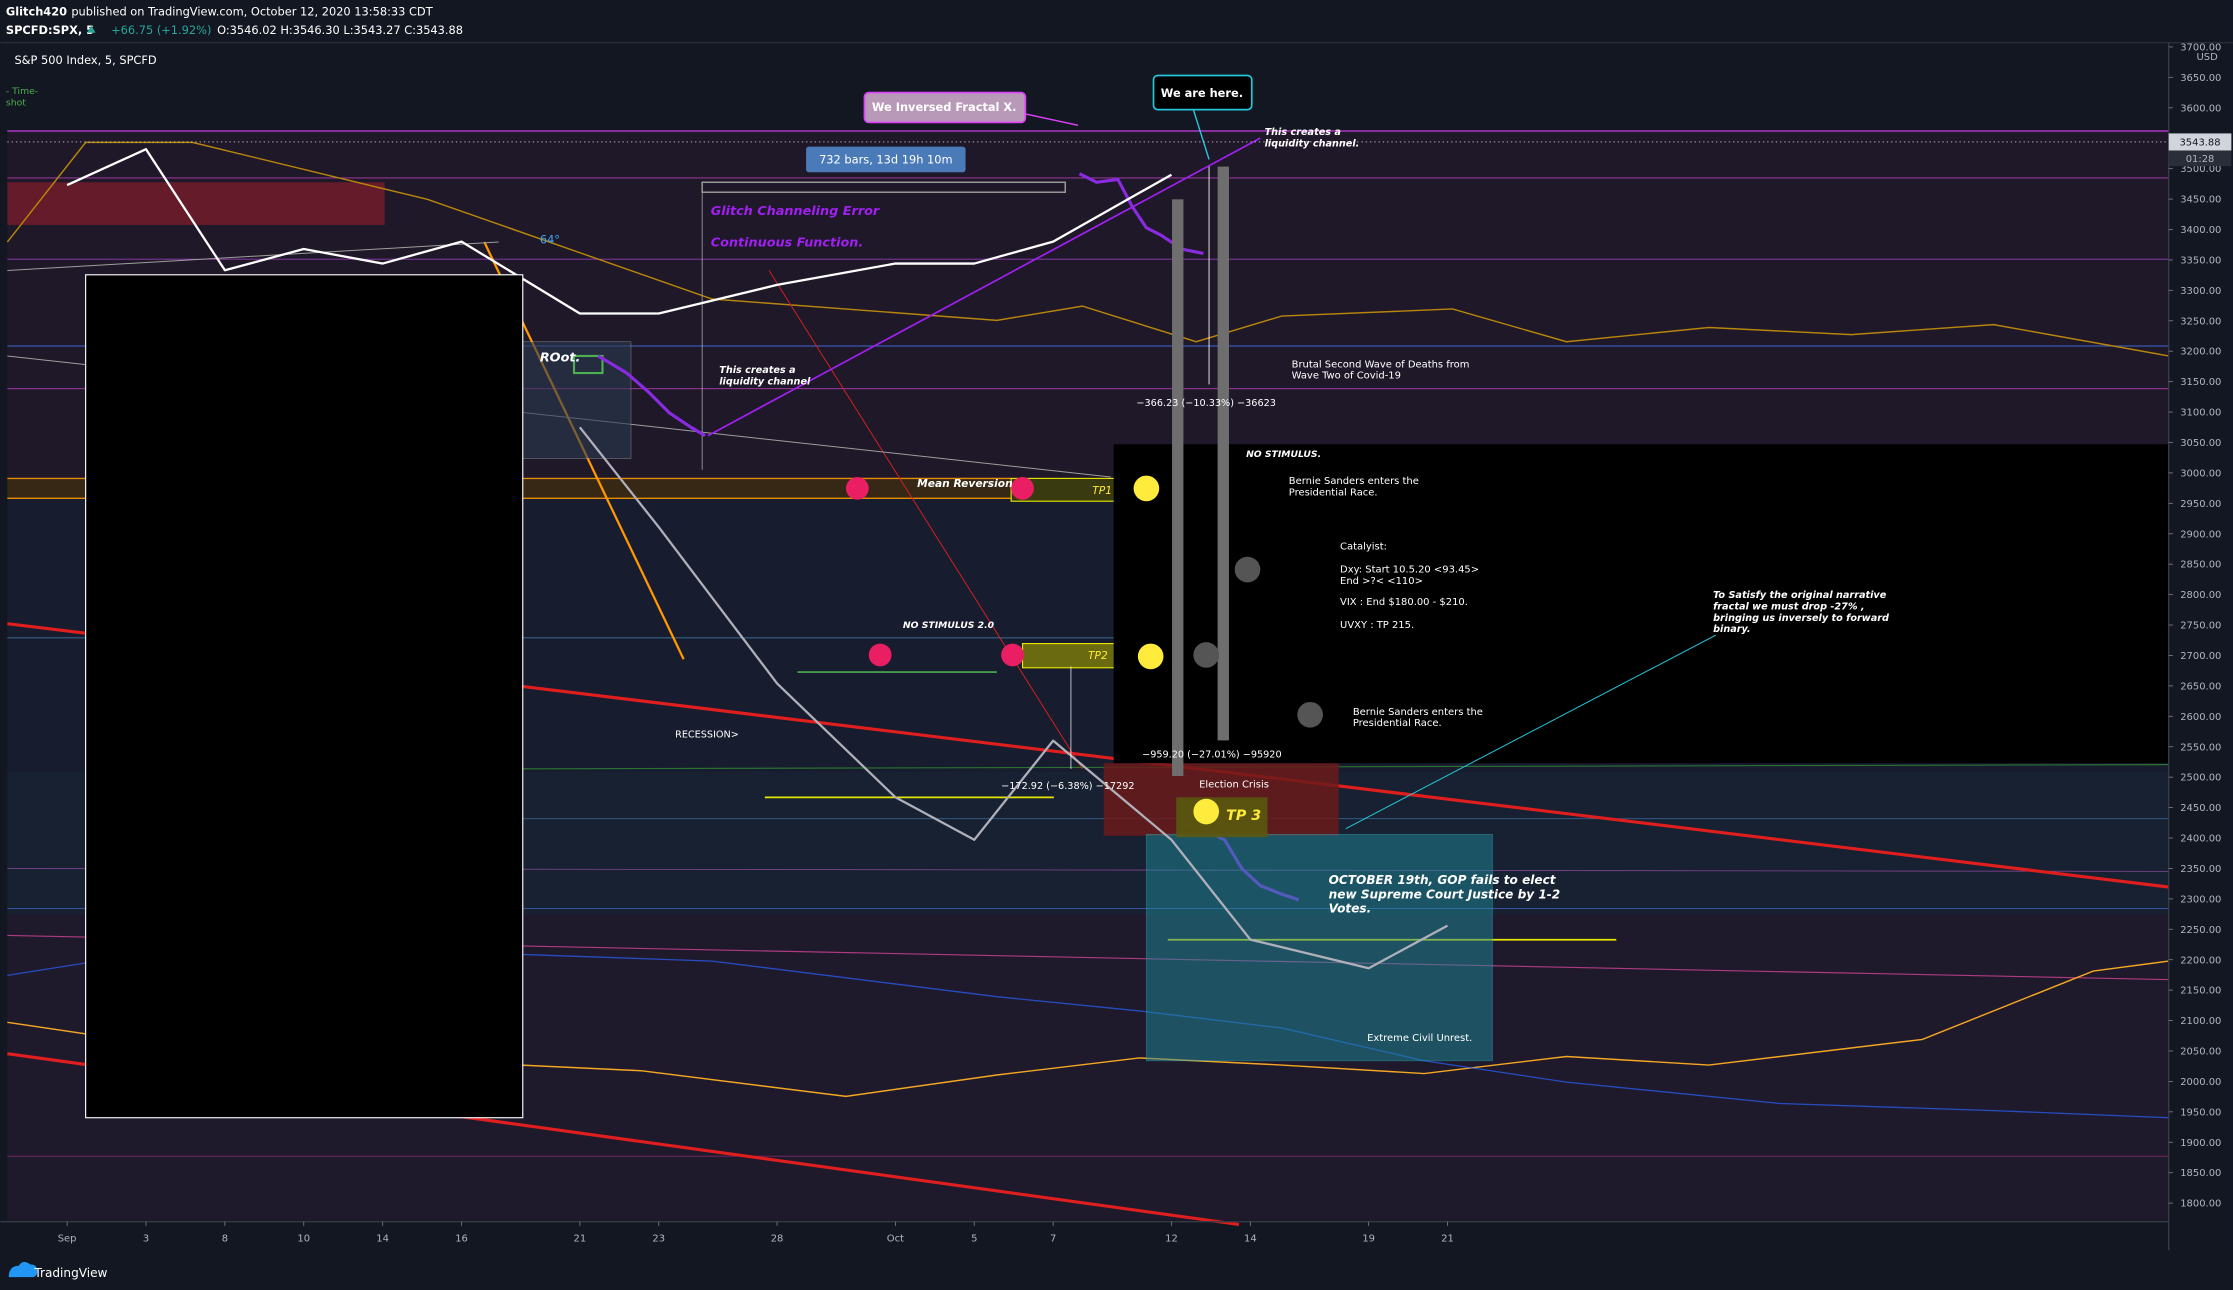  I want to click on annotation: bringing us inversely to forward, so click(1801, 618).